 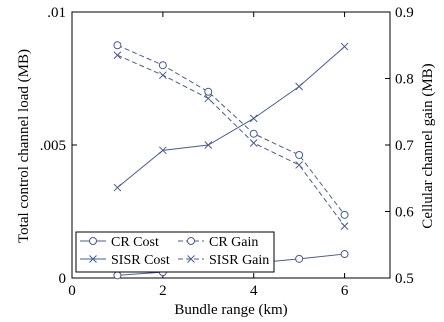 I want to click on x-tick-label: 4, so click(x=254, y=291).